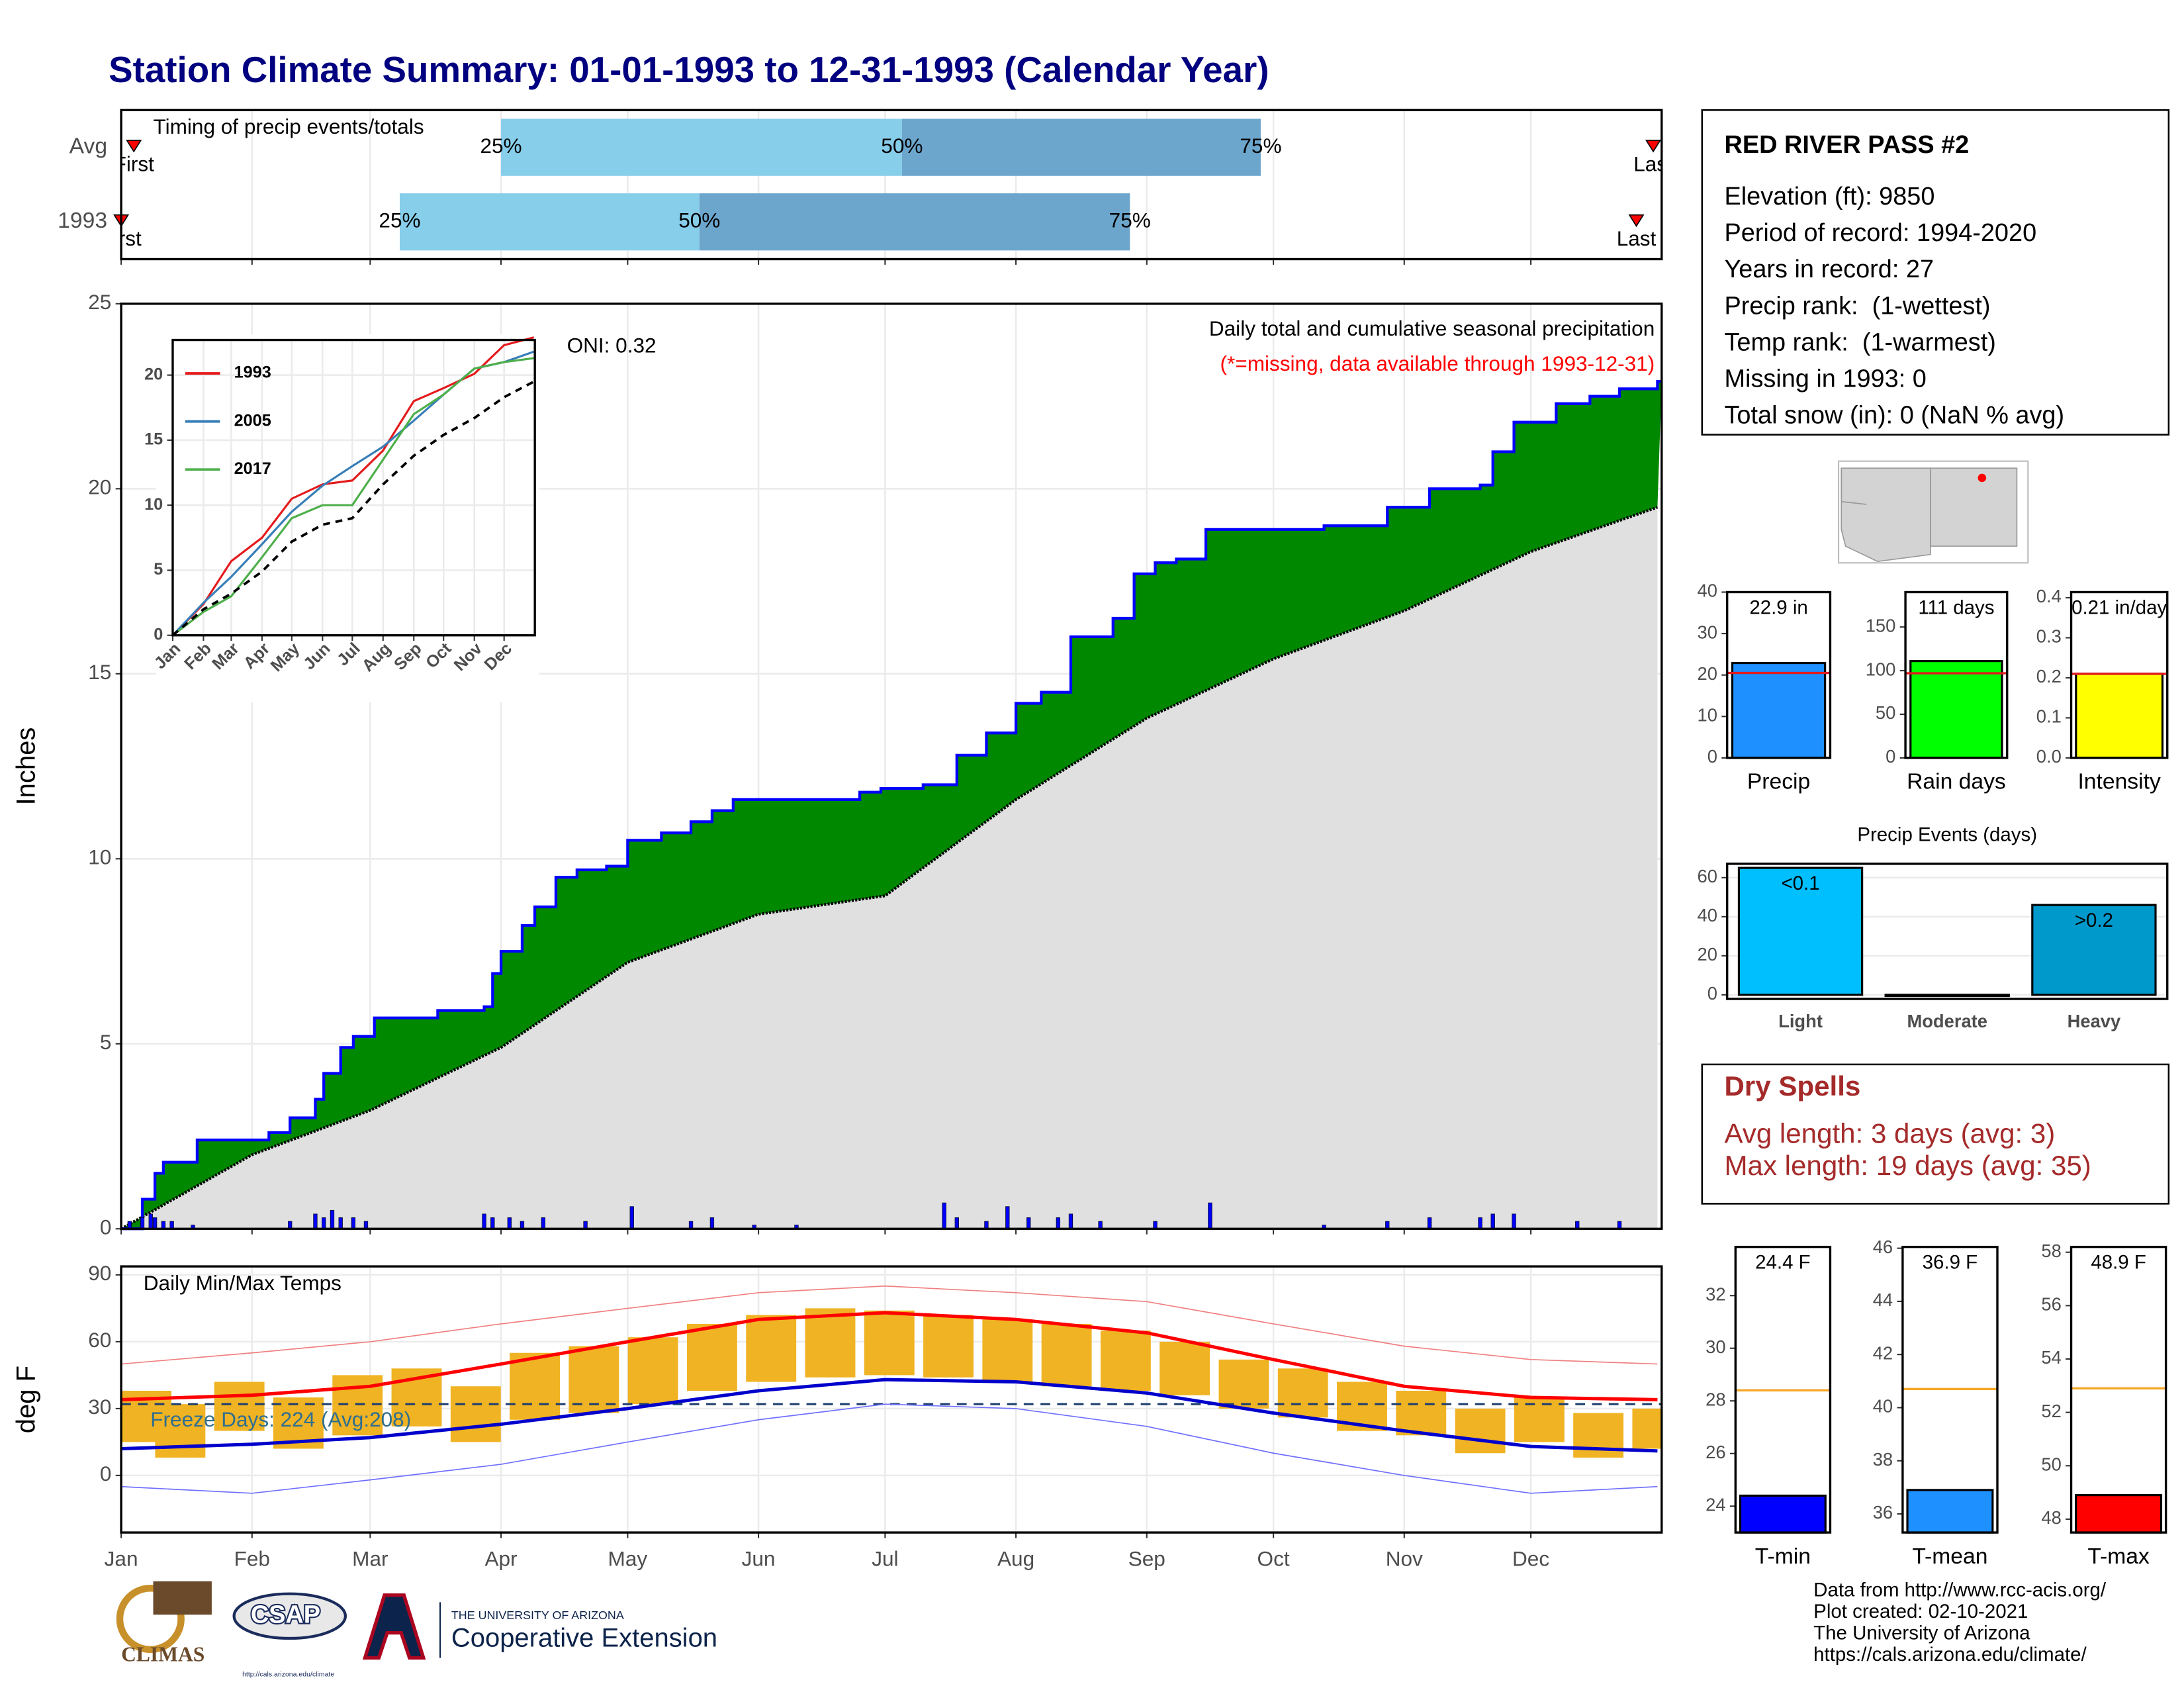  Describe the element at coordinates (1956, 608) in the screenshot. I see `value-label: 111 days` at that location.